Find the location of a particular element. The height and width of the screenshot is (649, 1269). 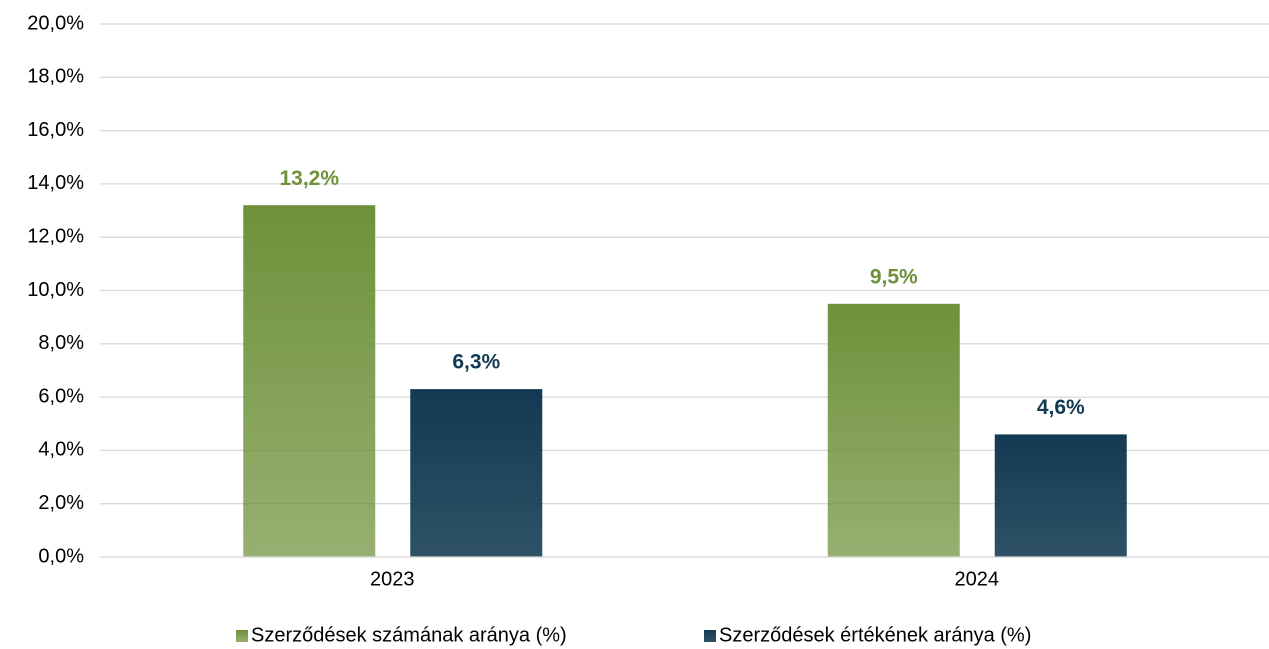

value-label: 6,3% is located at coordinates (476, 362).